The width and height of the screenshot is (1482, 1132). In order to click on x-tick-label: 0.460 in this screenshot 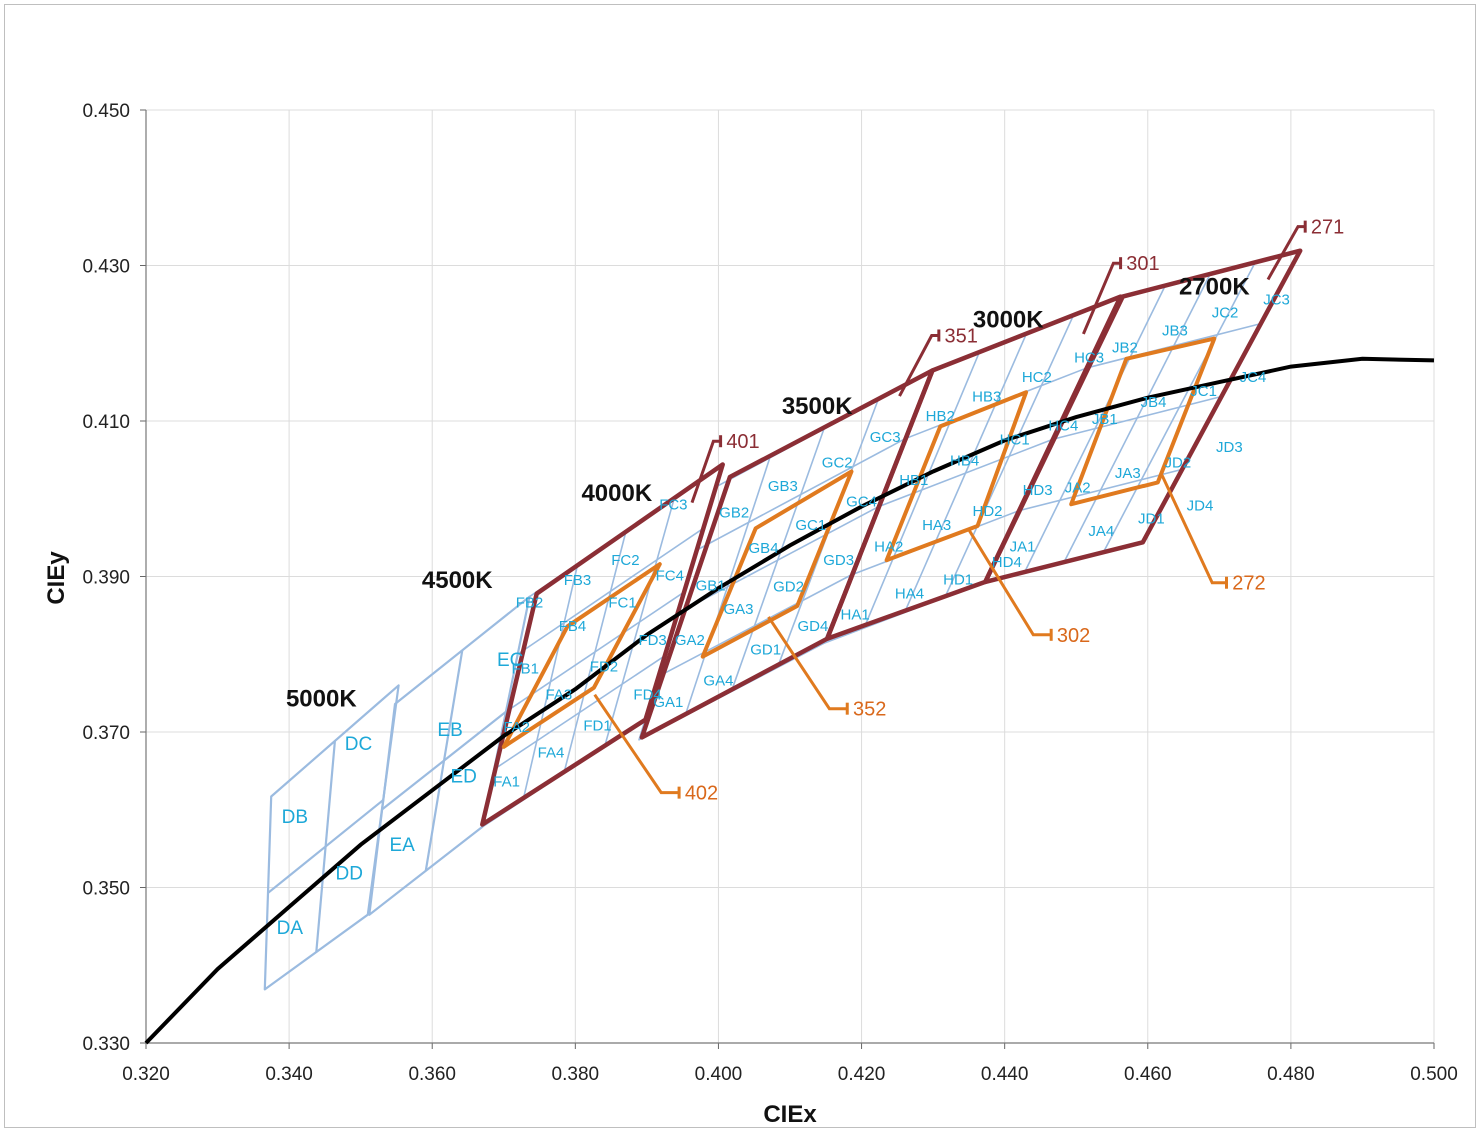, I will do `click(1148, 1074)`.